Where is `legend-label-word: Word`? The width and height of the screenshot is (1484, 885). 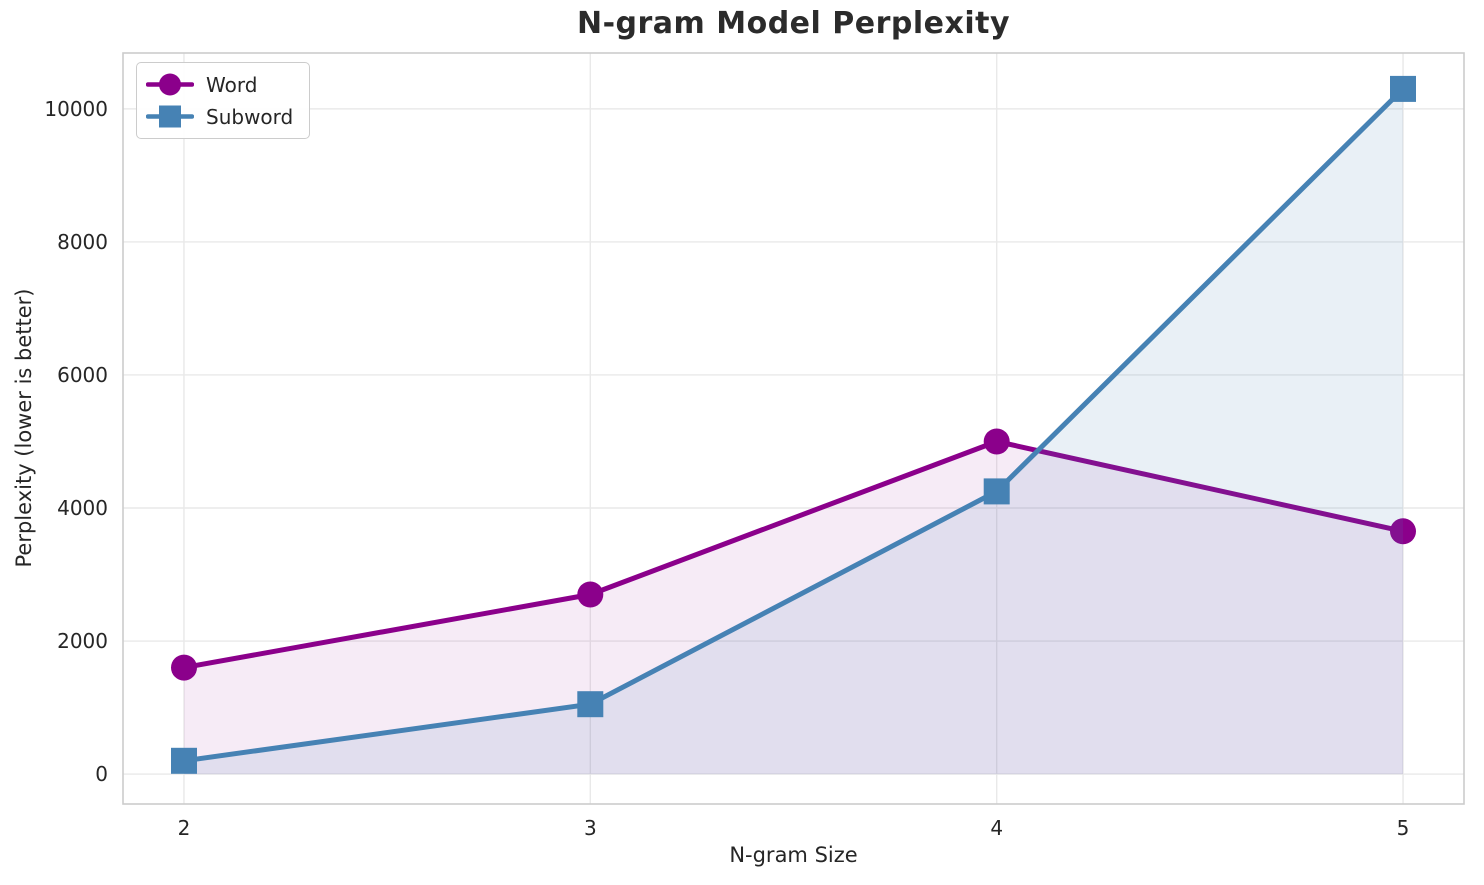
legend-label-word: Word is located at coordinates (232, 84).